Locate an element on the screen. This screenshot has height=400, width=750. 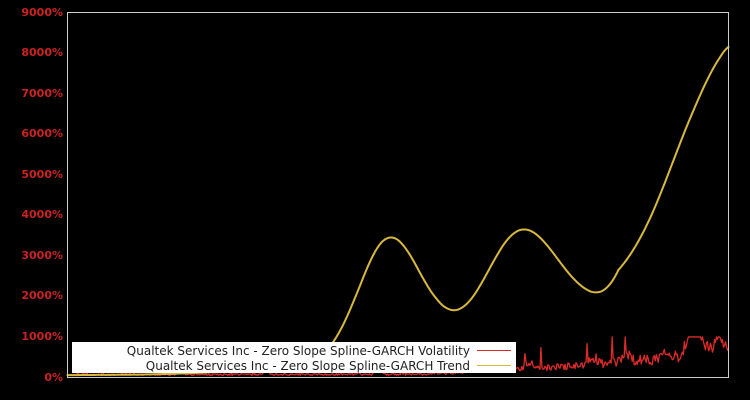
y-tick-label: 1000% is located at coordinates (42, 336).